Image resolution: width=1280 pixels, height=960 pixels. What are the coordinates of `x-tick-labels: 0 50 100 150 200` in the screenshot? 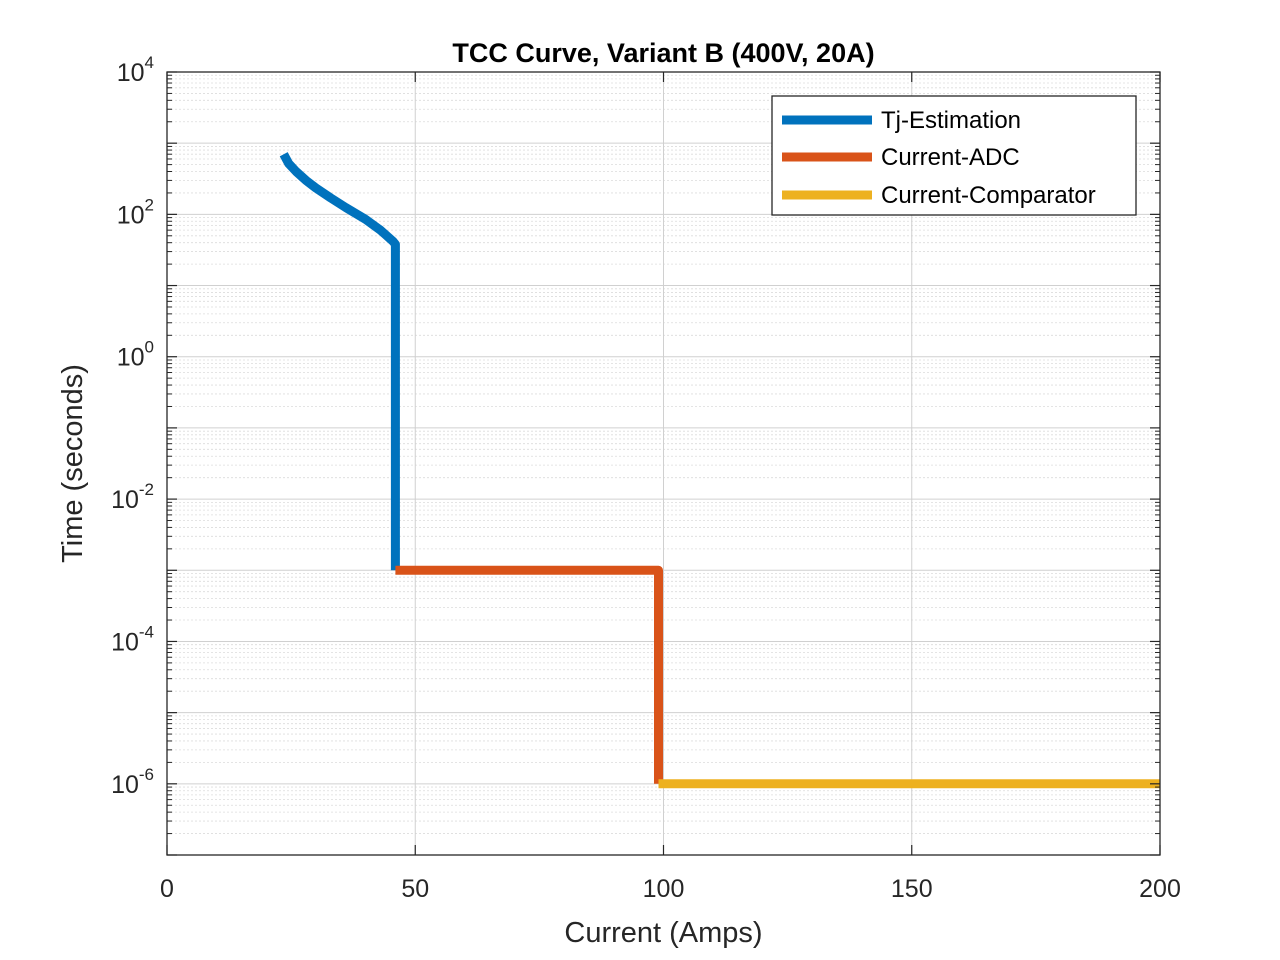 It's located at (670, 889).